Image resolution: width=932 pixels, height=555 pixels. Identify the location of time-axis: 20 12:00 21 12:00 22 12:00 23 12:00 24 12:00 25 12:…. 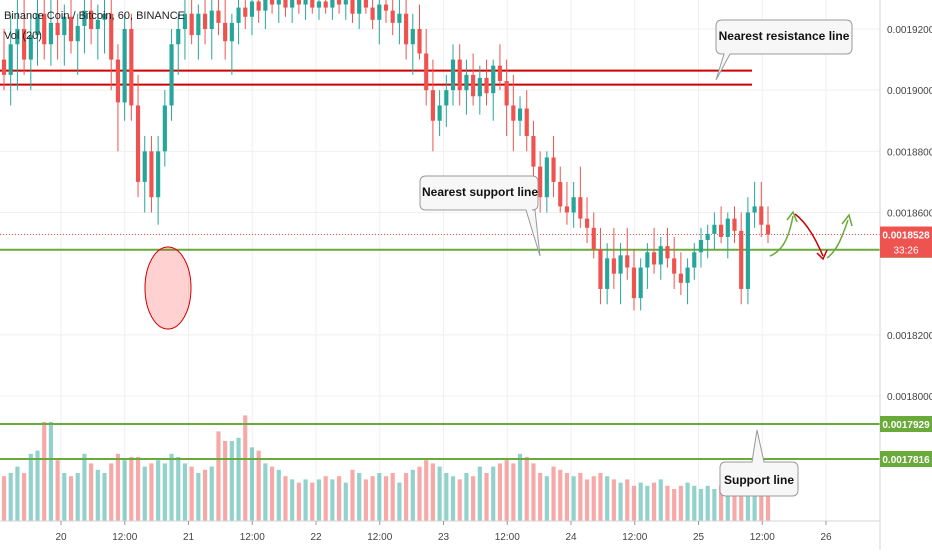
(443, 532).